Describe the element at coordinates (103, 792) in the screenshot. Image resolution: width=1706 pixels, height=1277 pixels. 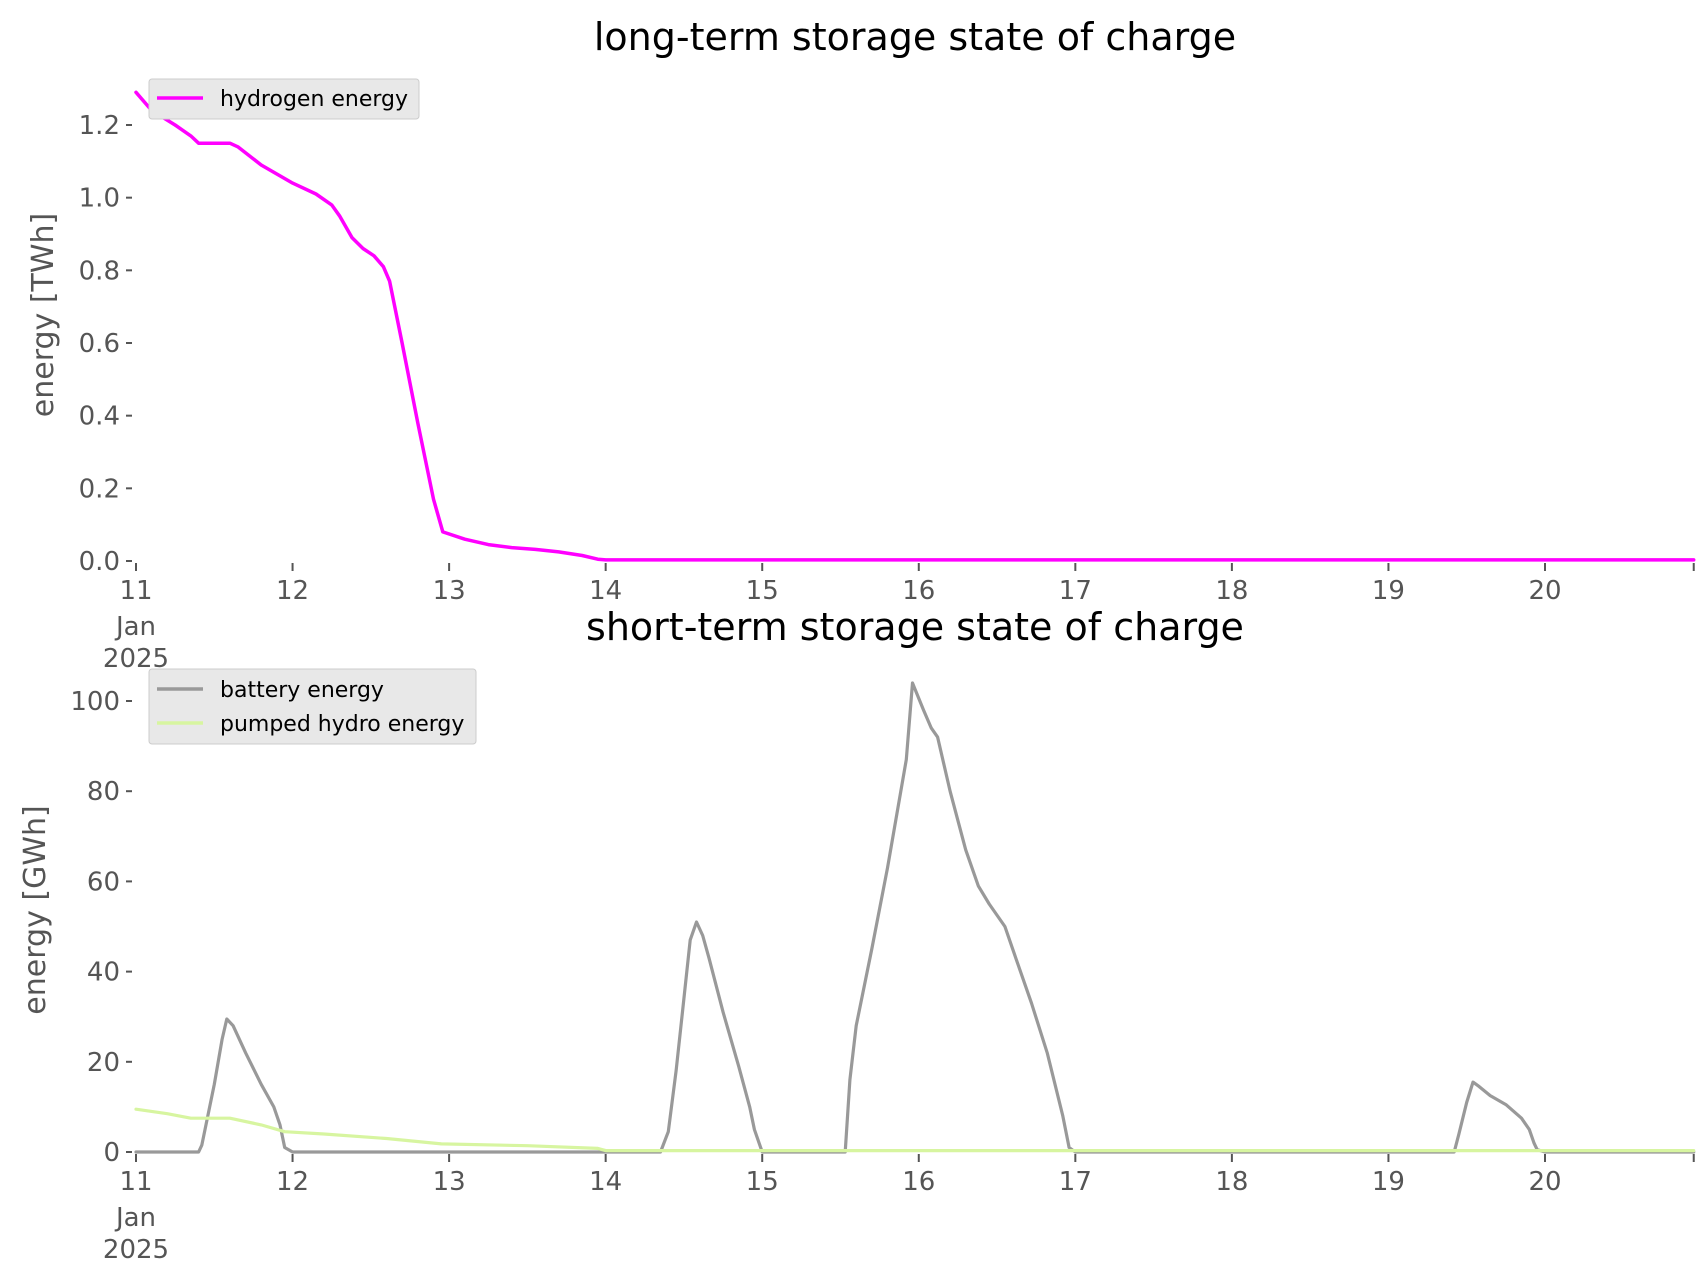
I see `y-tick-label: 80` at that location.